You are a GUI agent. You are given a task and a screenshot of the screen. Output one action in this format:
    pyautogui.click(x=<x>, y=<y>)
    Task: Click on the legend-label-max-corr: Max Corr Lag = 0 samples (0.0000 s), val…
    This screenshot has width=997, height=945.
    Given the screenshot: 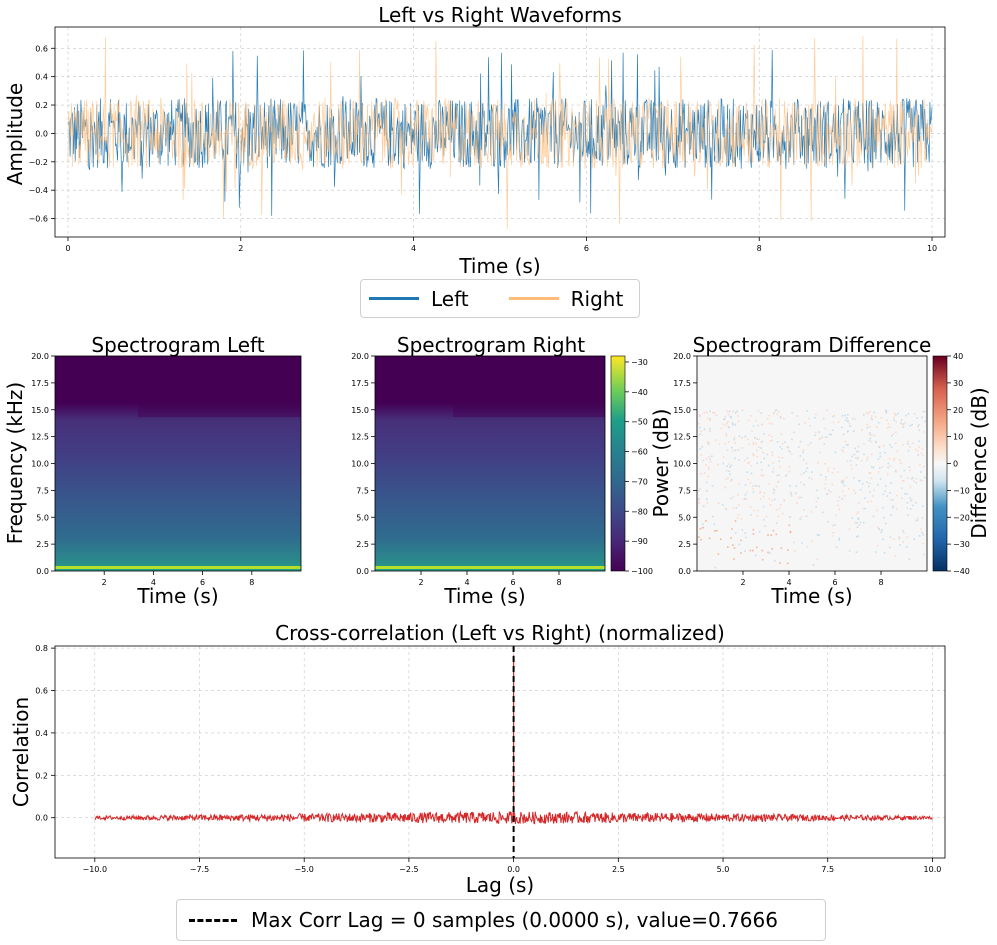 What is the action you would take?
    pyautogui.click(x=514, y=920)
    